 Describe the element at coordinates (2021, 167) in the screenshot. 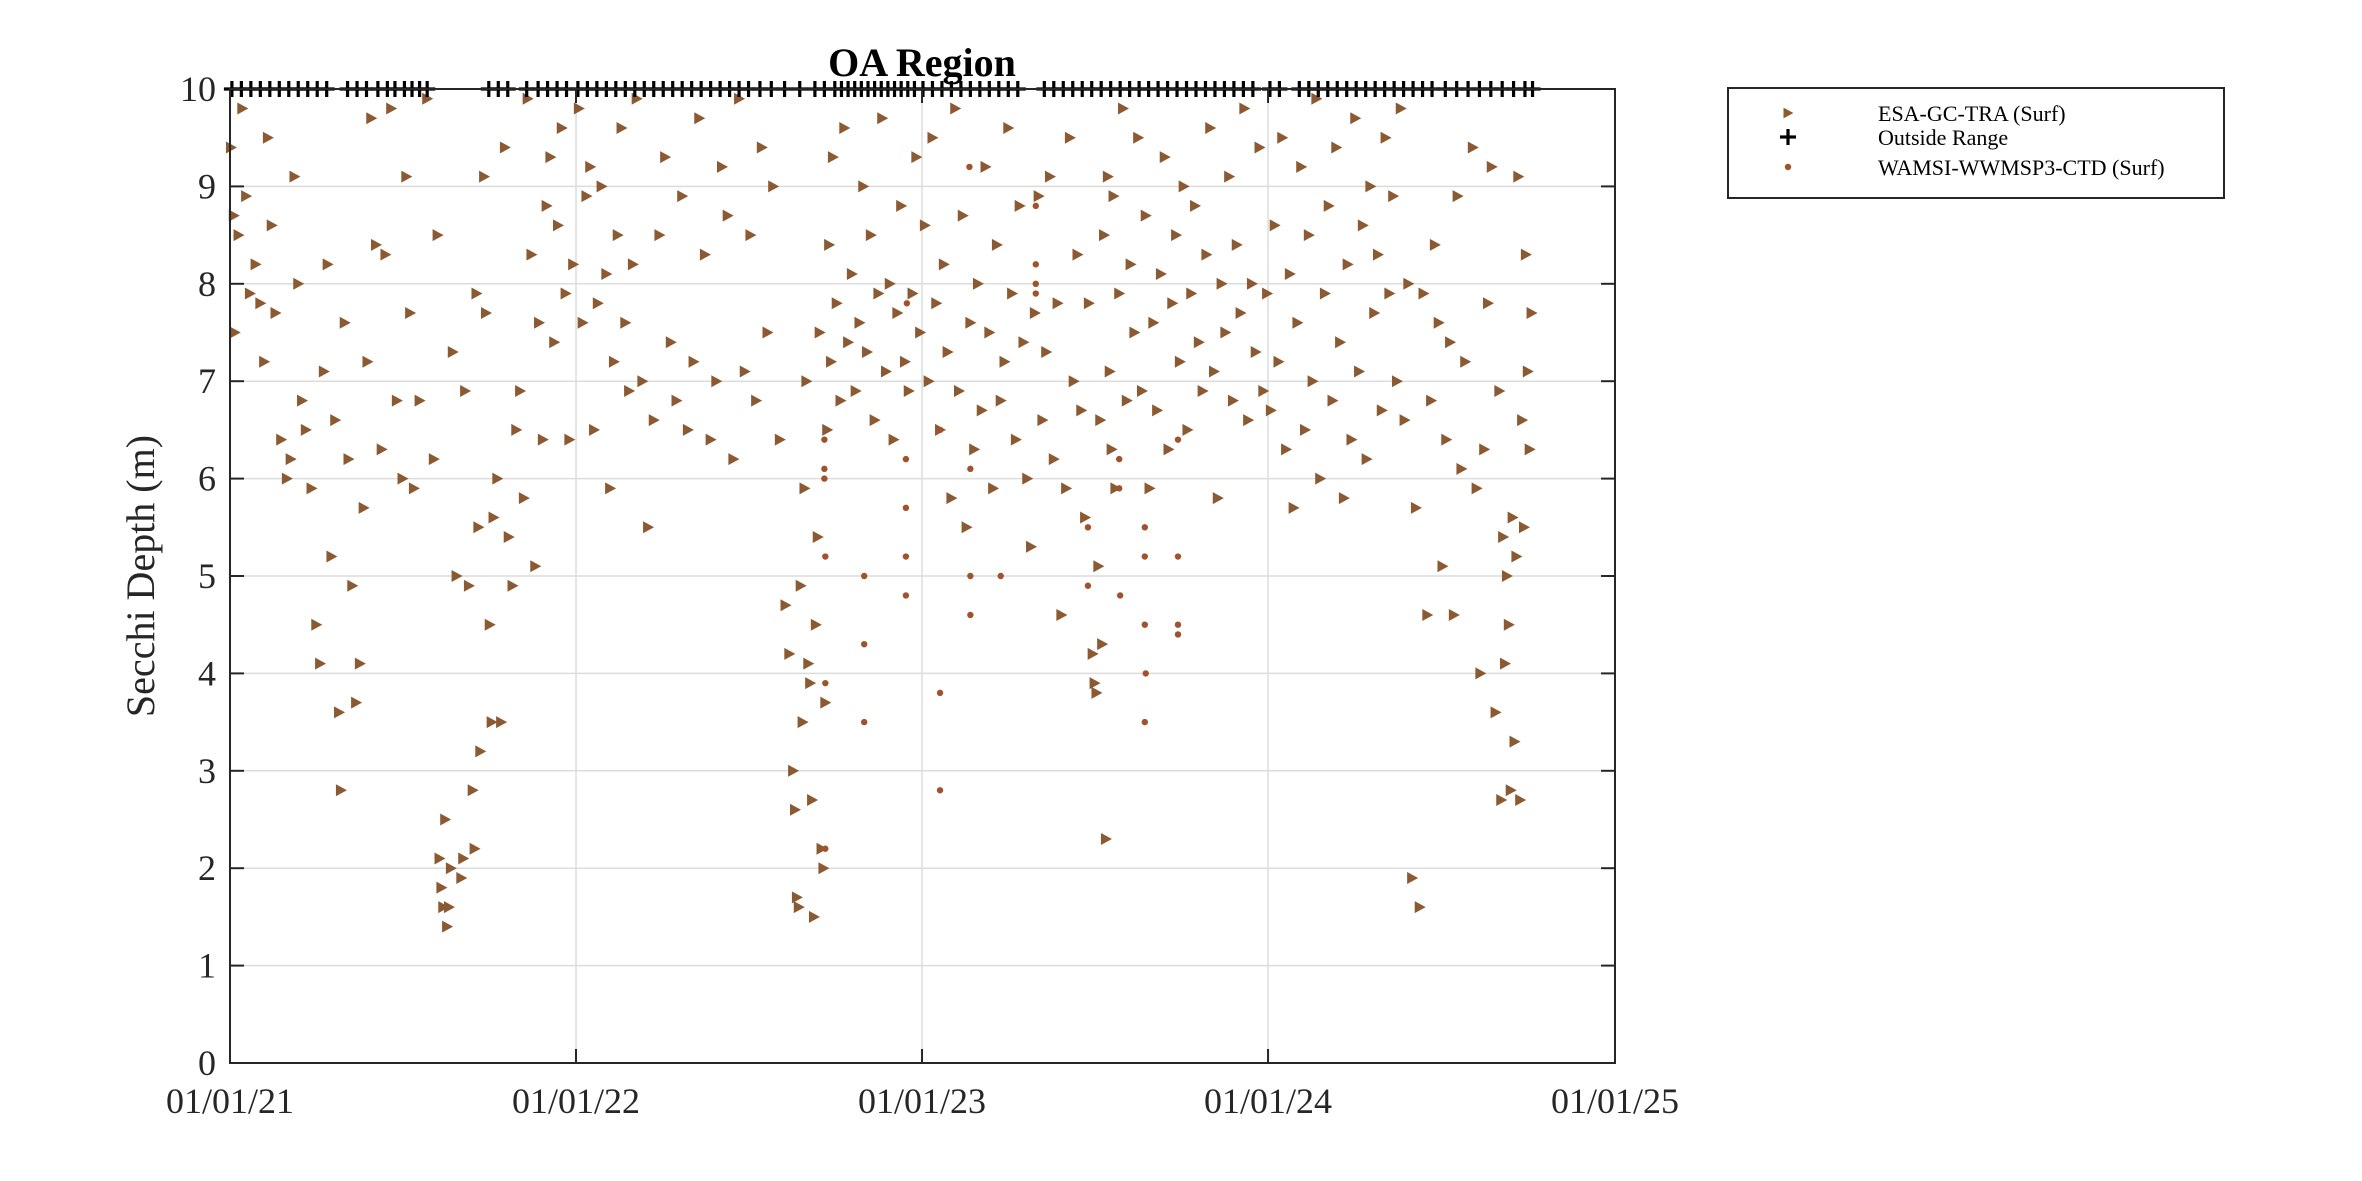

I see `legend-label-3: WAMSI-WWMSP3-CTD (Surf)` at that location.